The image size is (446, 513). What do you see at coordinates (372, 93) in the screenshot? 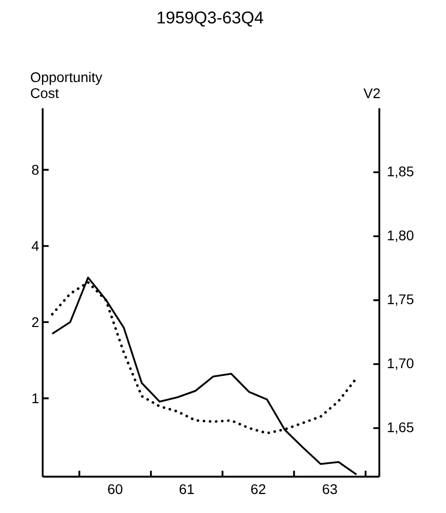
I see `y2-axis-title: V2` at bounding box center [372, 93].